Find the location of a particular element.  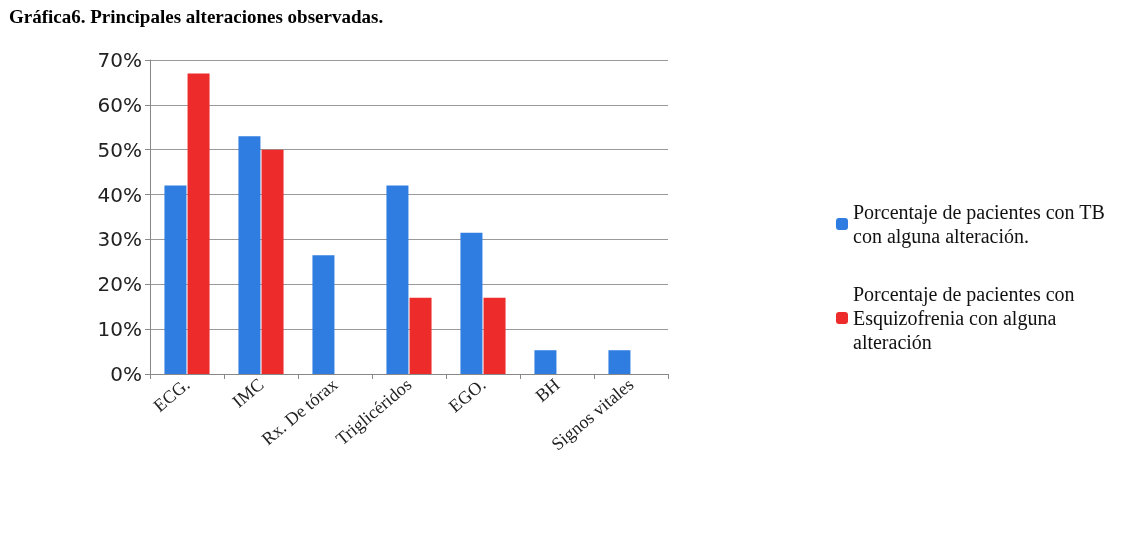

y-tick-label: 40% is located at coordinates (119, 194).